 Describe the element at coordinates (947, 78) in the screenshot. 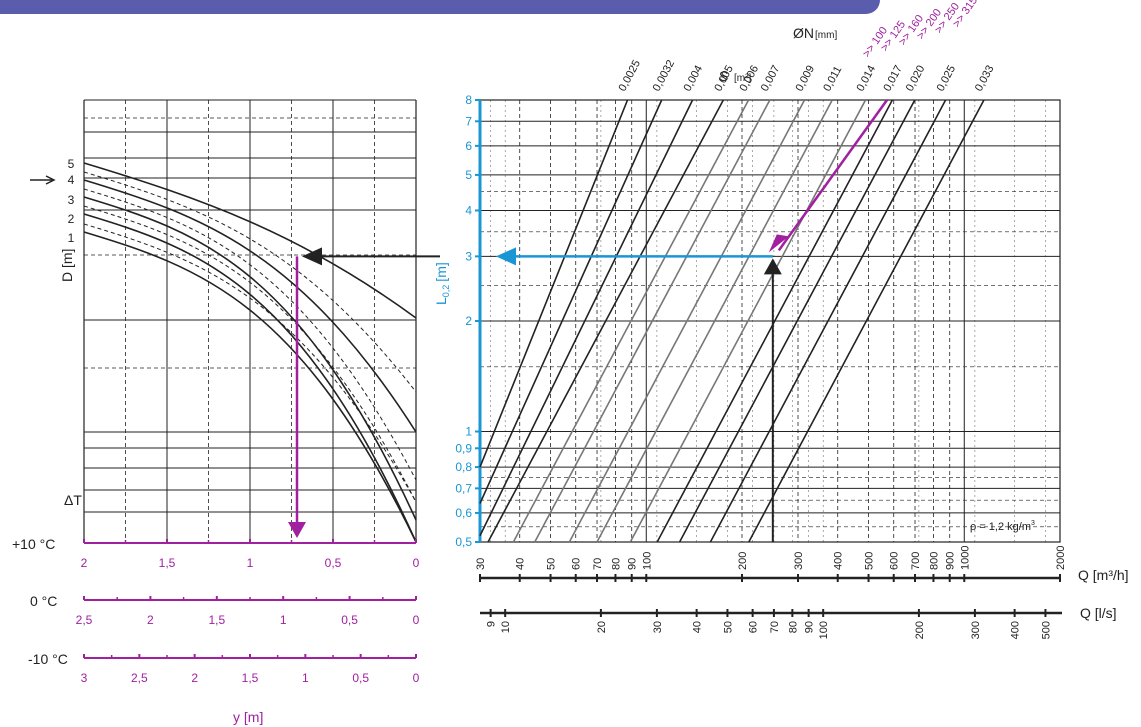

I see `s-label-0,025: 0,025` at that location.